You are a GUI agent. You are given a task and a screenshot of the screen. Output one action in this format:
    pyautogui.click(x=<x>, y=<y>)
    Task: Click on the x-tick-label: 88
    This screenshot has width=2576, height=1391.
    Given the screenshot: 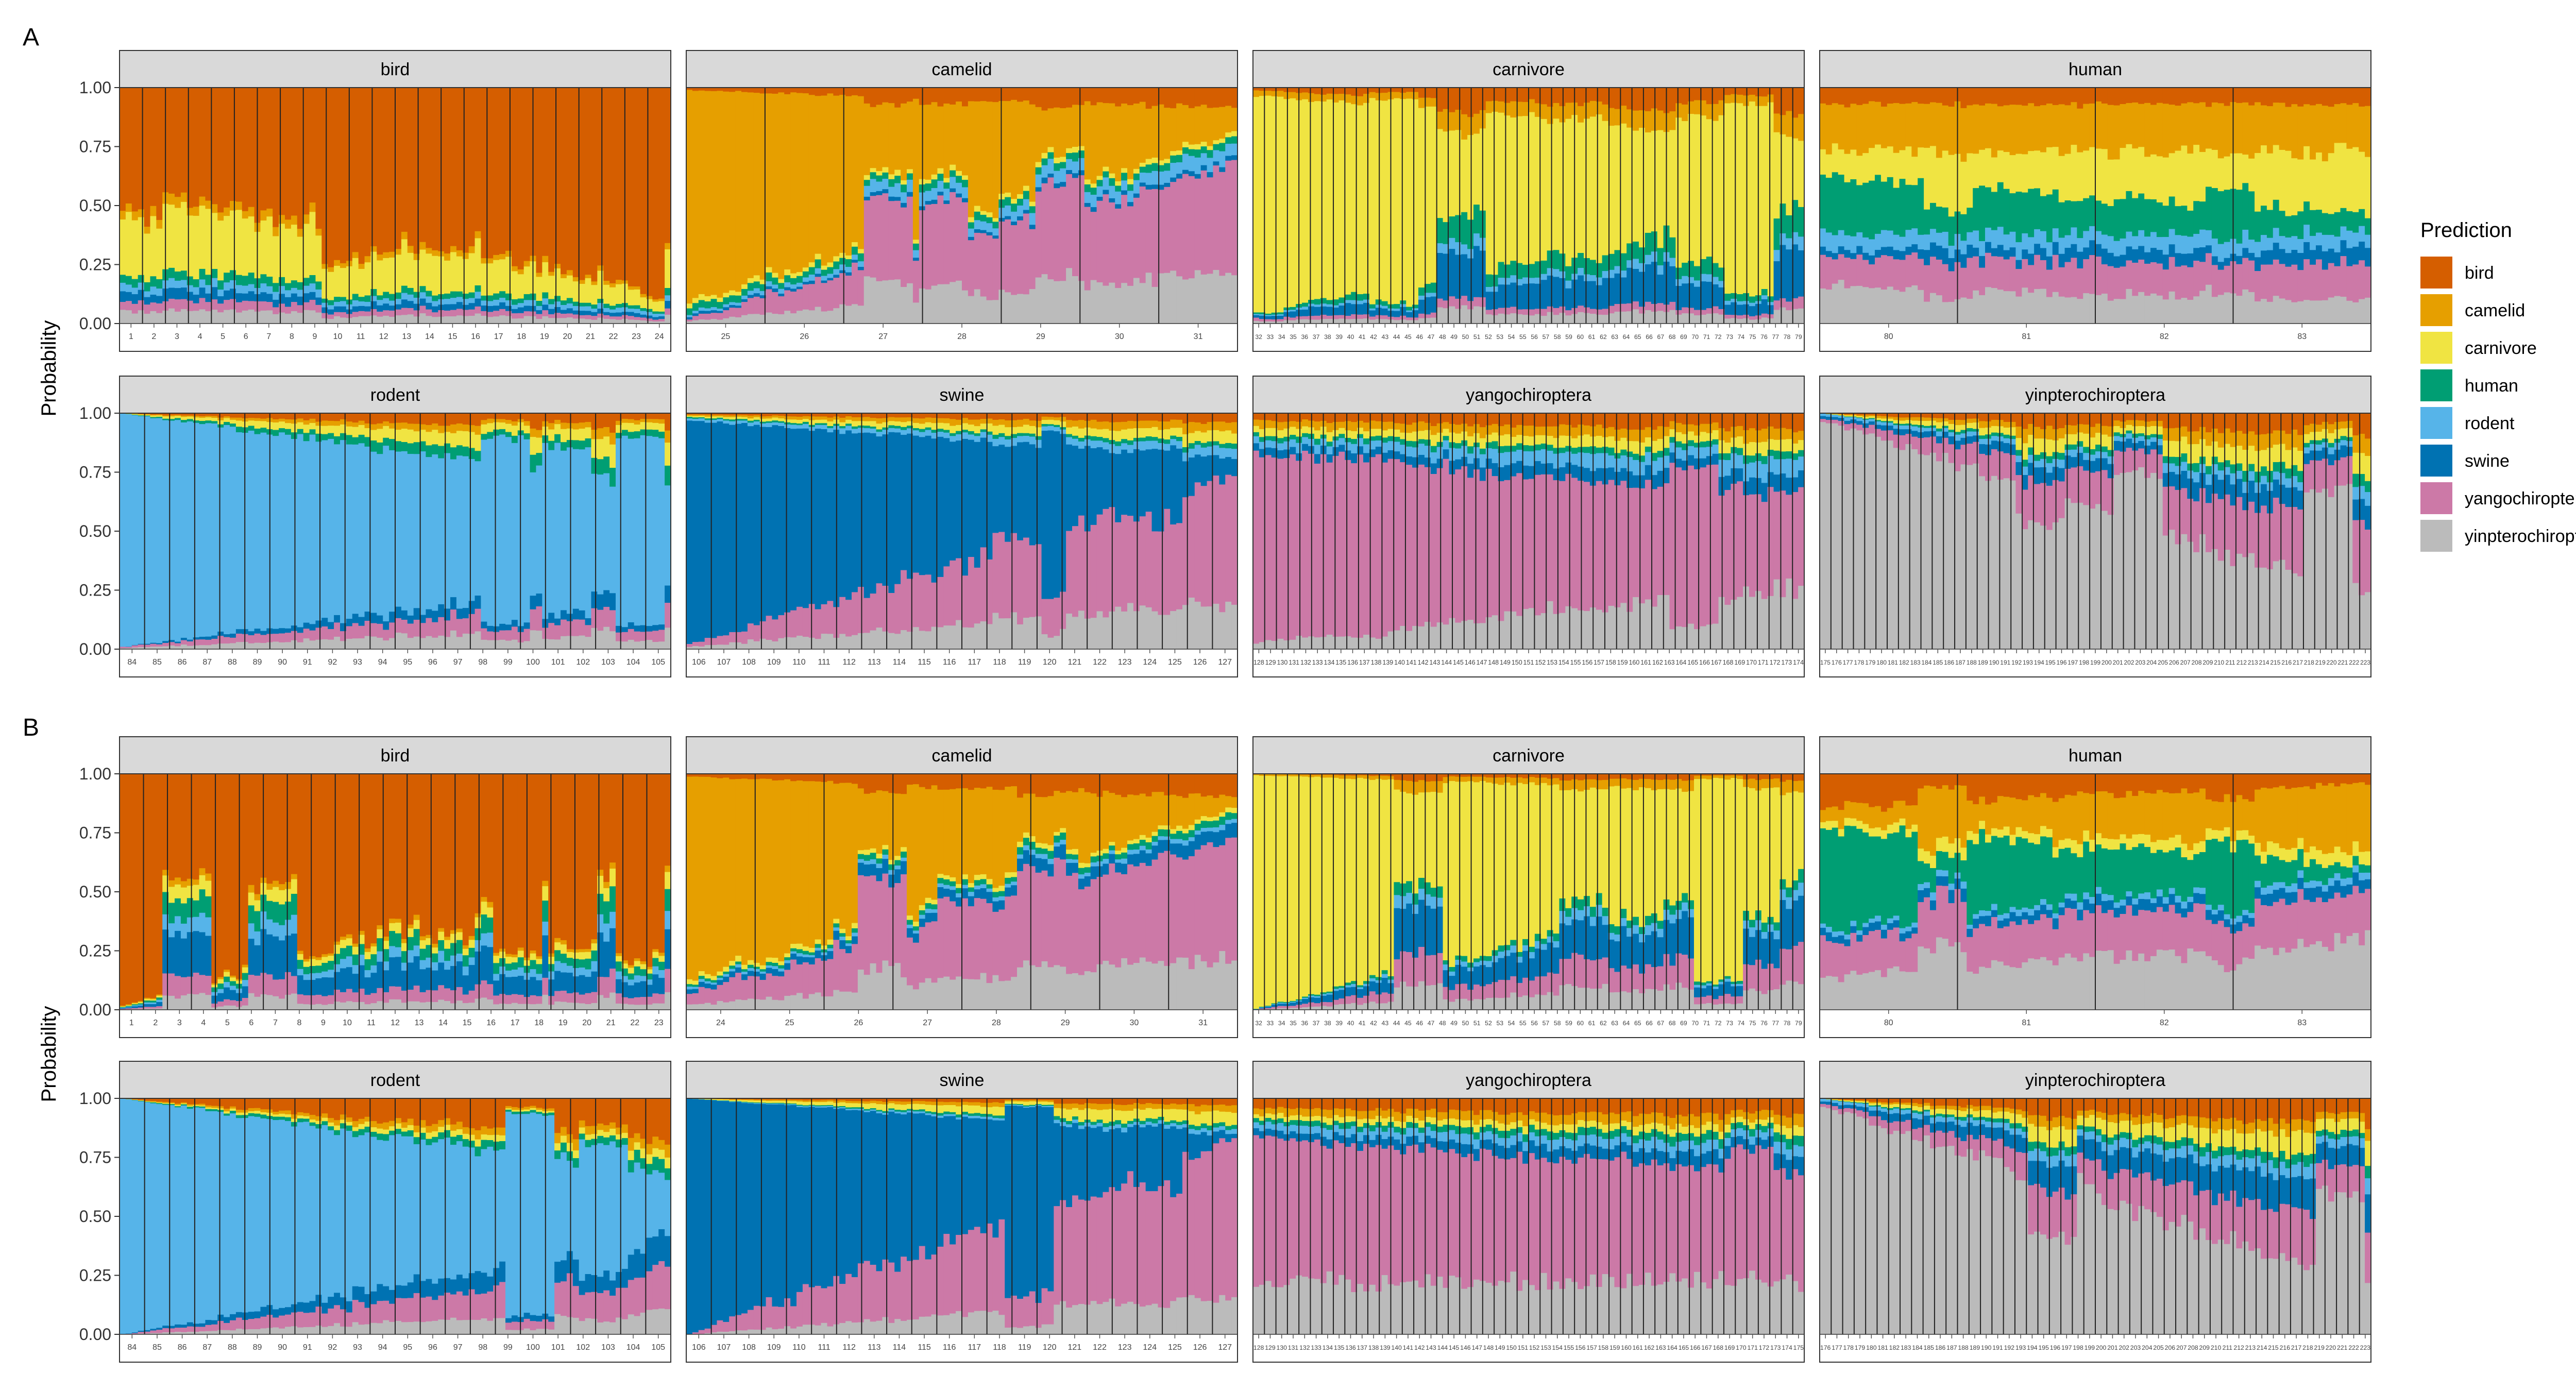 What is the action you would take?
    pyautogui.click(x=232, y=662)
    